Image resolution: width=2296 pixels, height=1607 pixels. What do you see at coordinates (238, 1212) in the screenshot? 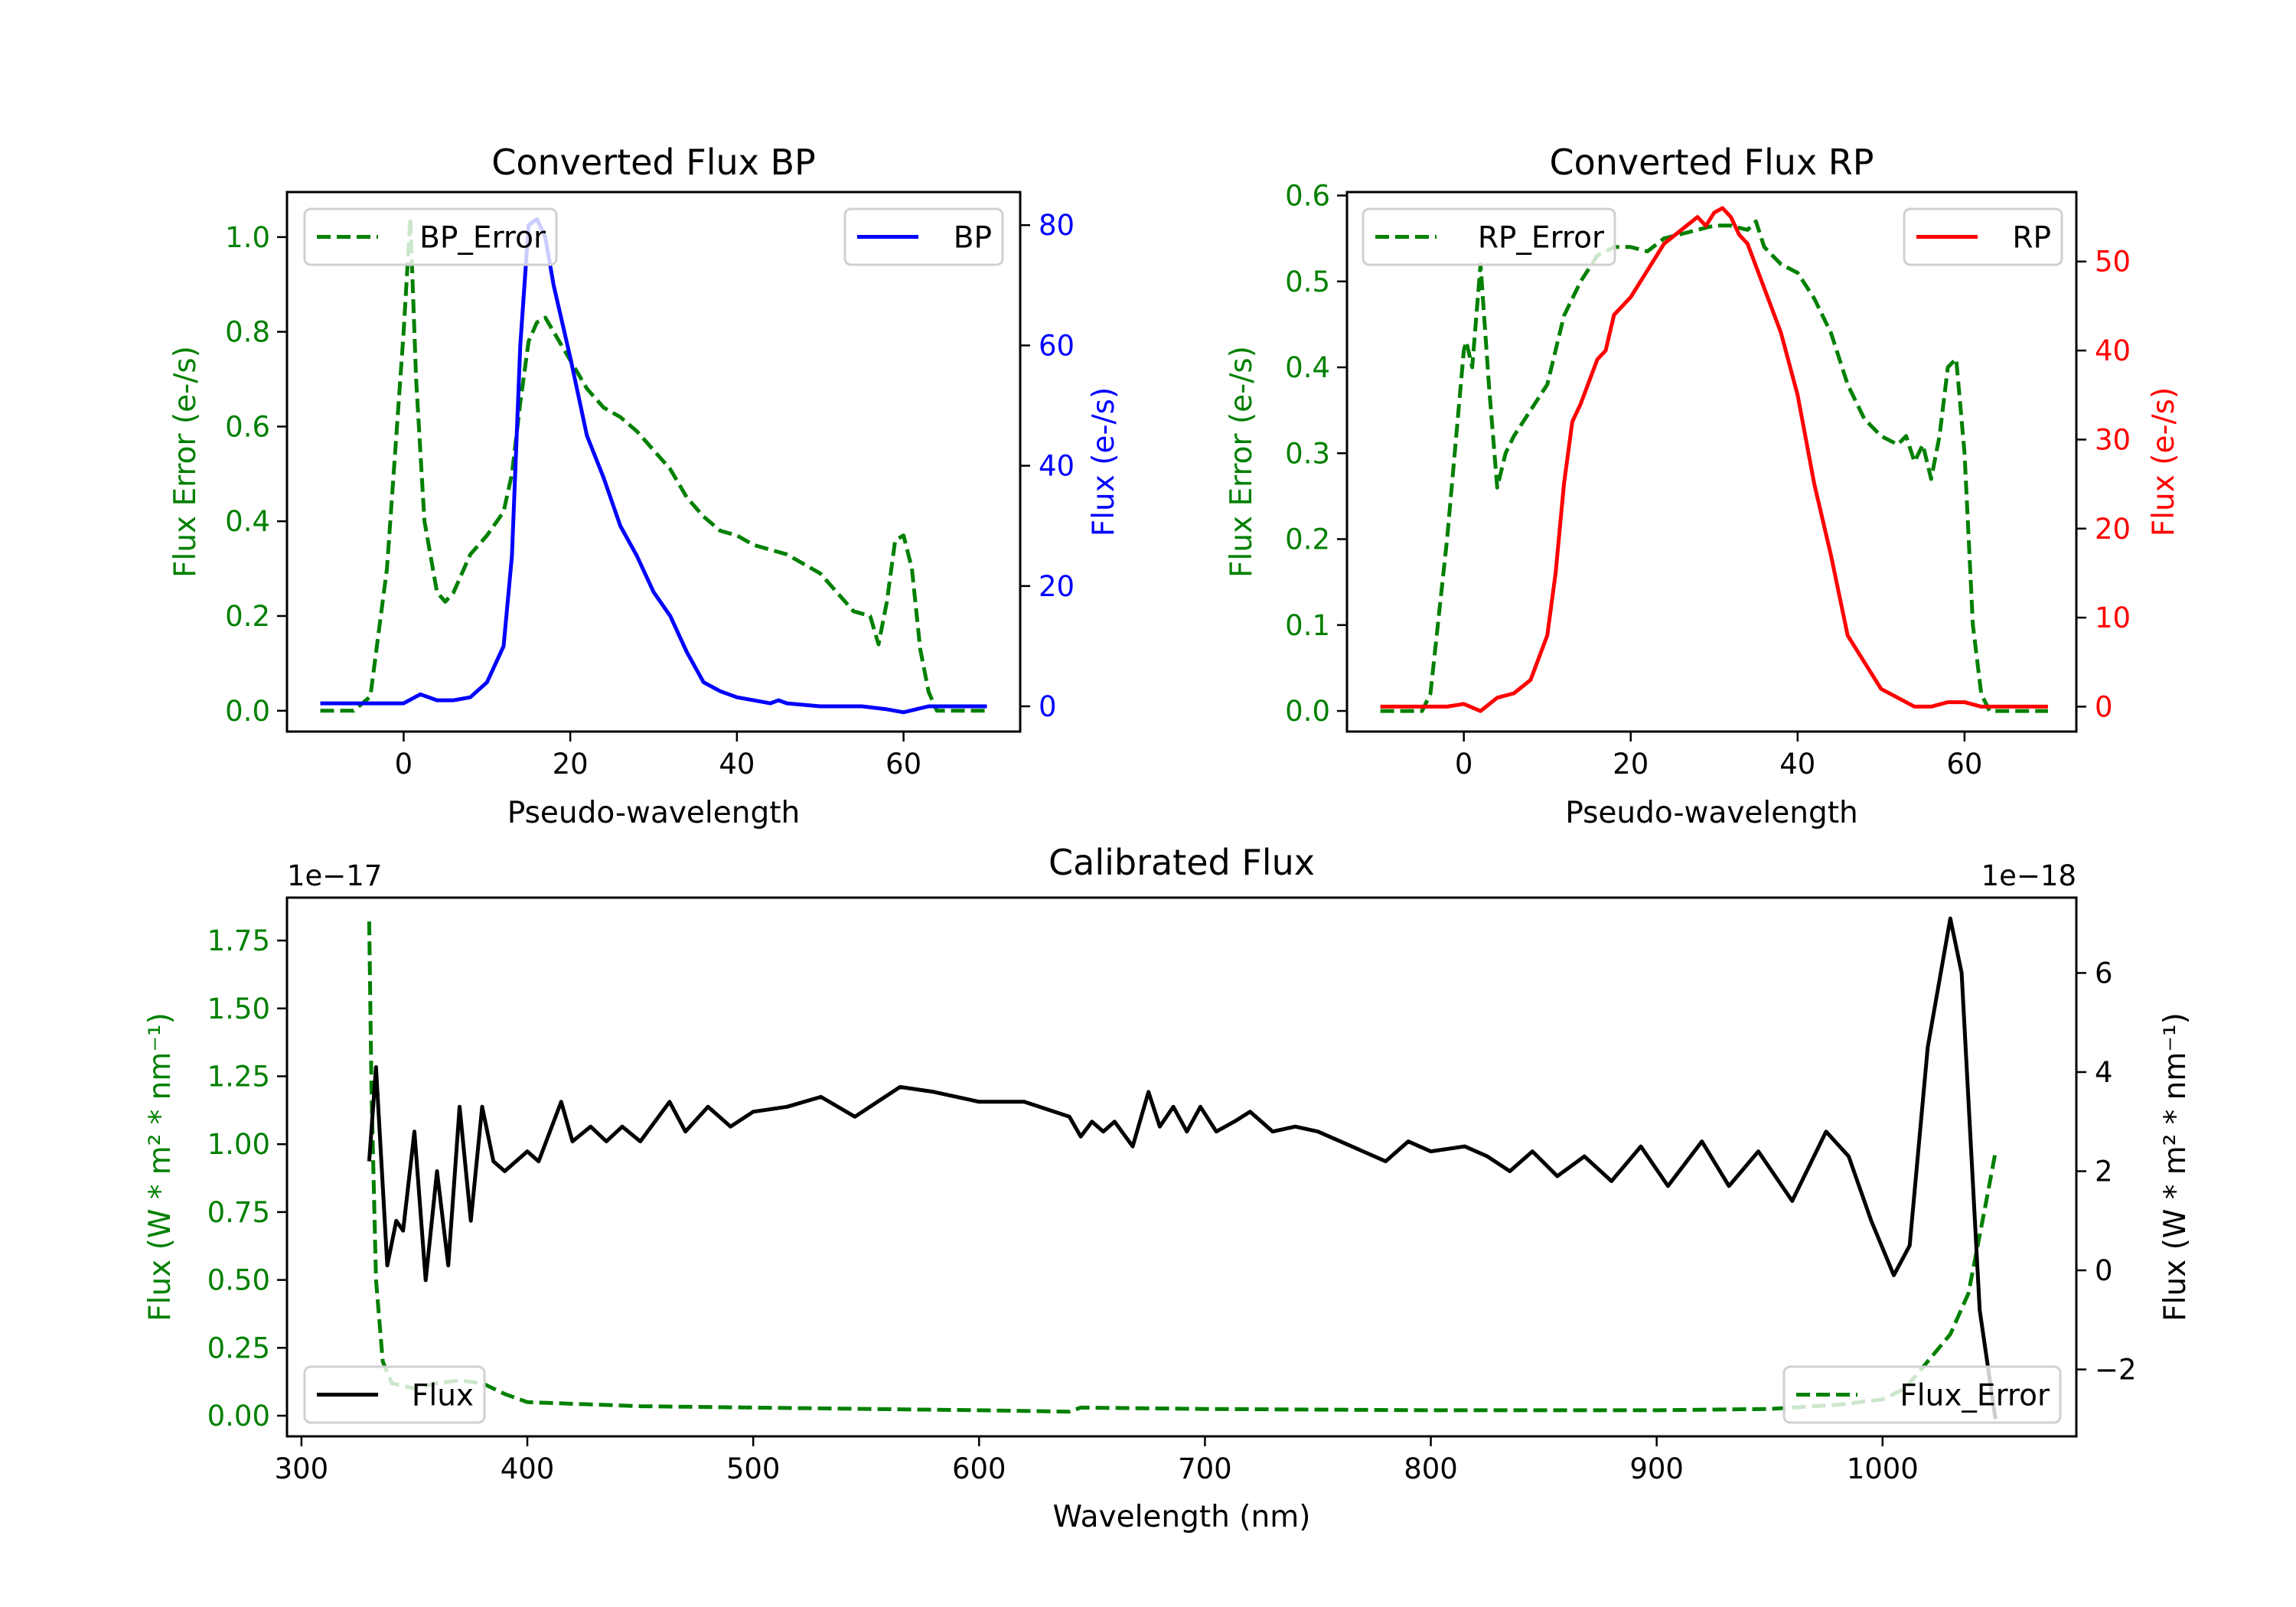
I see `y-tick-label-left: 0.75` at bounding box center [238, 1212].